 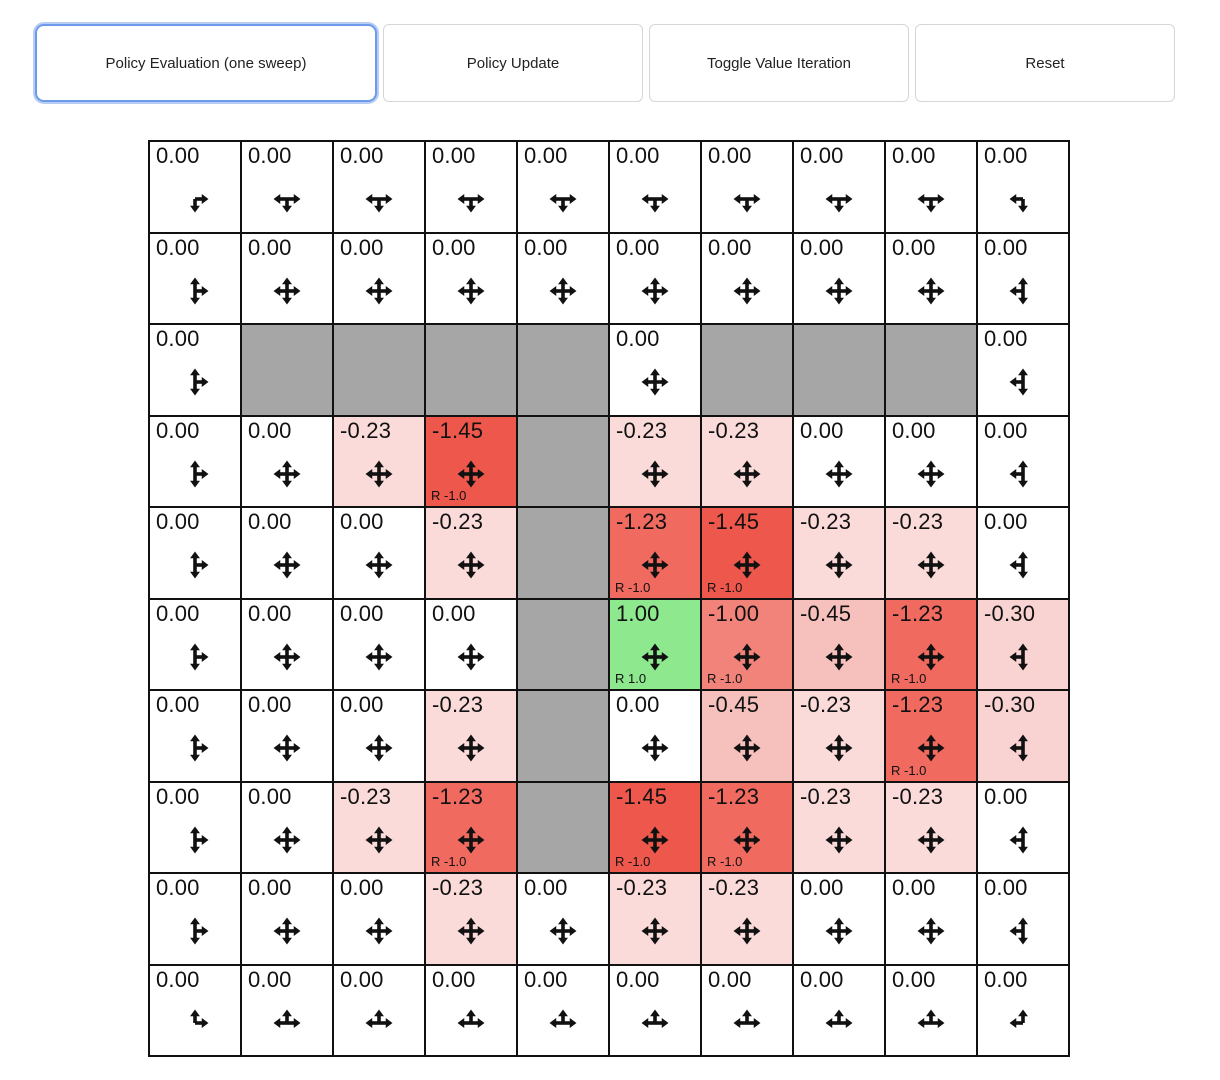 I want to click on cell-value: -0.45, so click(x=826, y=613).